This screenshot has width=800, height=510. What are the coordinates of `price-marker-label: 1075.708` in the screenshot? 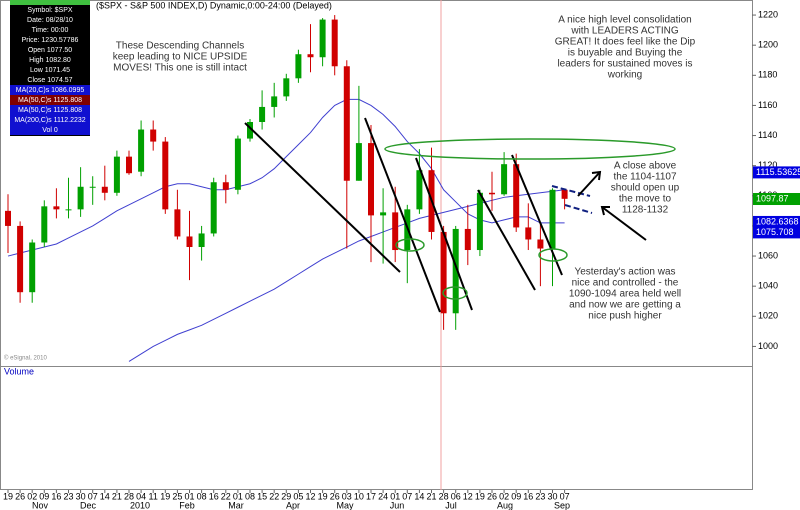 It's located at (775, 232).